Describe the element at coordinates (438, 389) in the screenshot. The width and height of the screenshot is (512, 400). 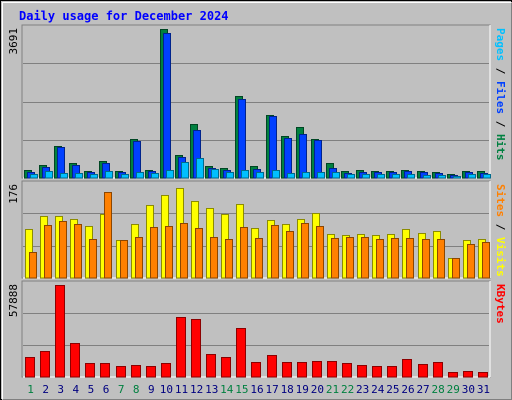
I see `x-tick-label: 28` at that location.